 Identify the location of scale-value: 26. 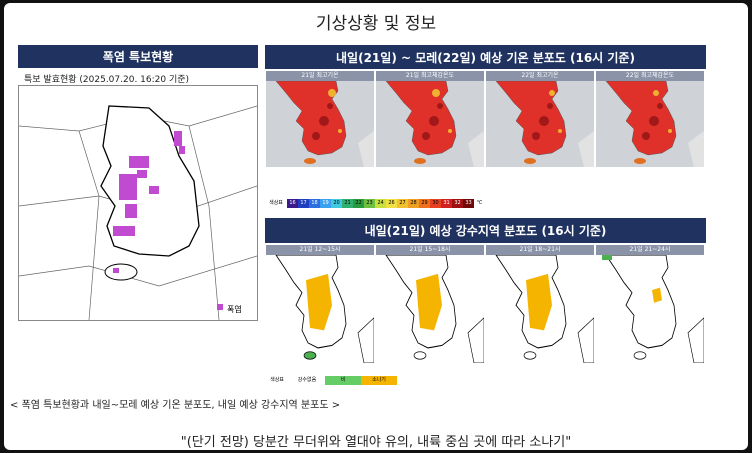
(391, 203).